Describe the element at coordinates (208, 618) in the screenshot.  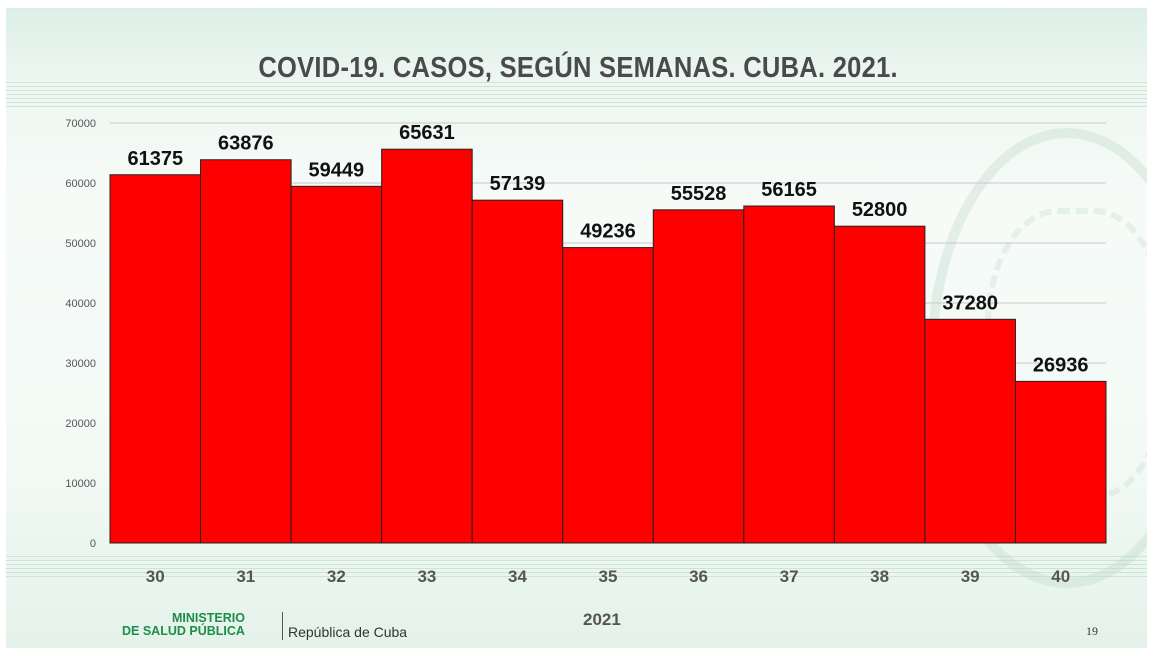
I see `ministry-line1: MINISTERIO` at that location.